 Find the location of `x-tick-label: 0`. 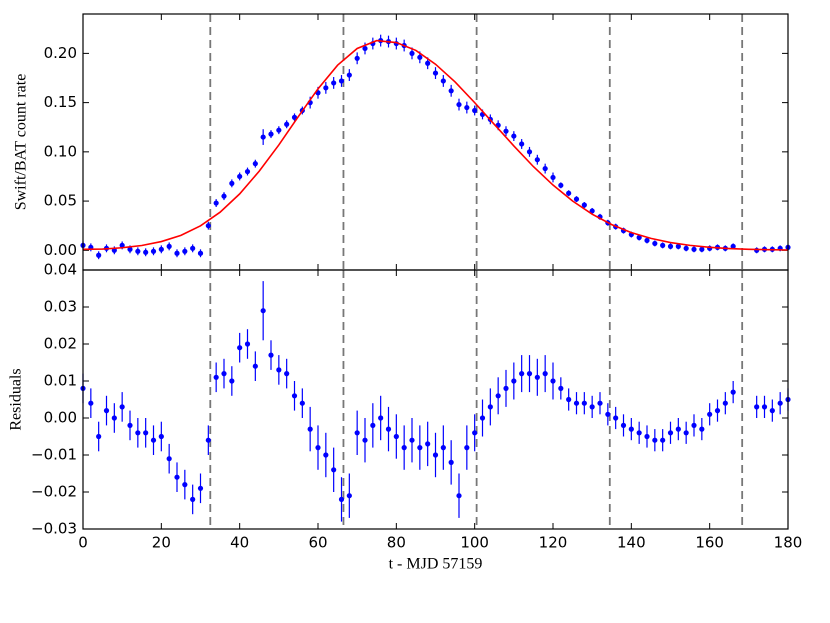

x-tick-label: 0 is located at coordinates (83, 543).